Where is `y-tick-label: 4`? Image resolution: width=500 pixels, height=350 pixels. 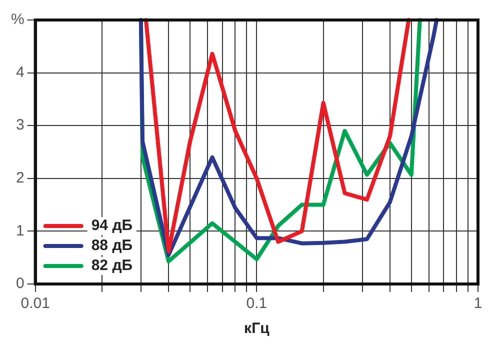
y-tick-label: 4 is located at coordinates (20, 72).